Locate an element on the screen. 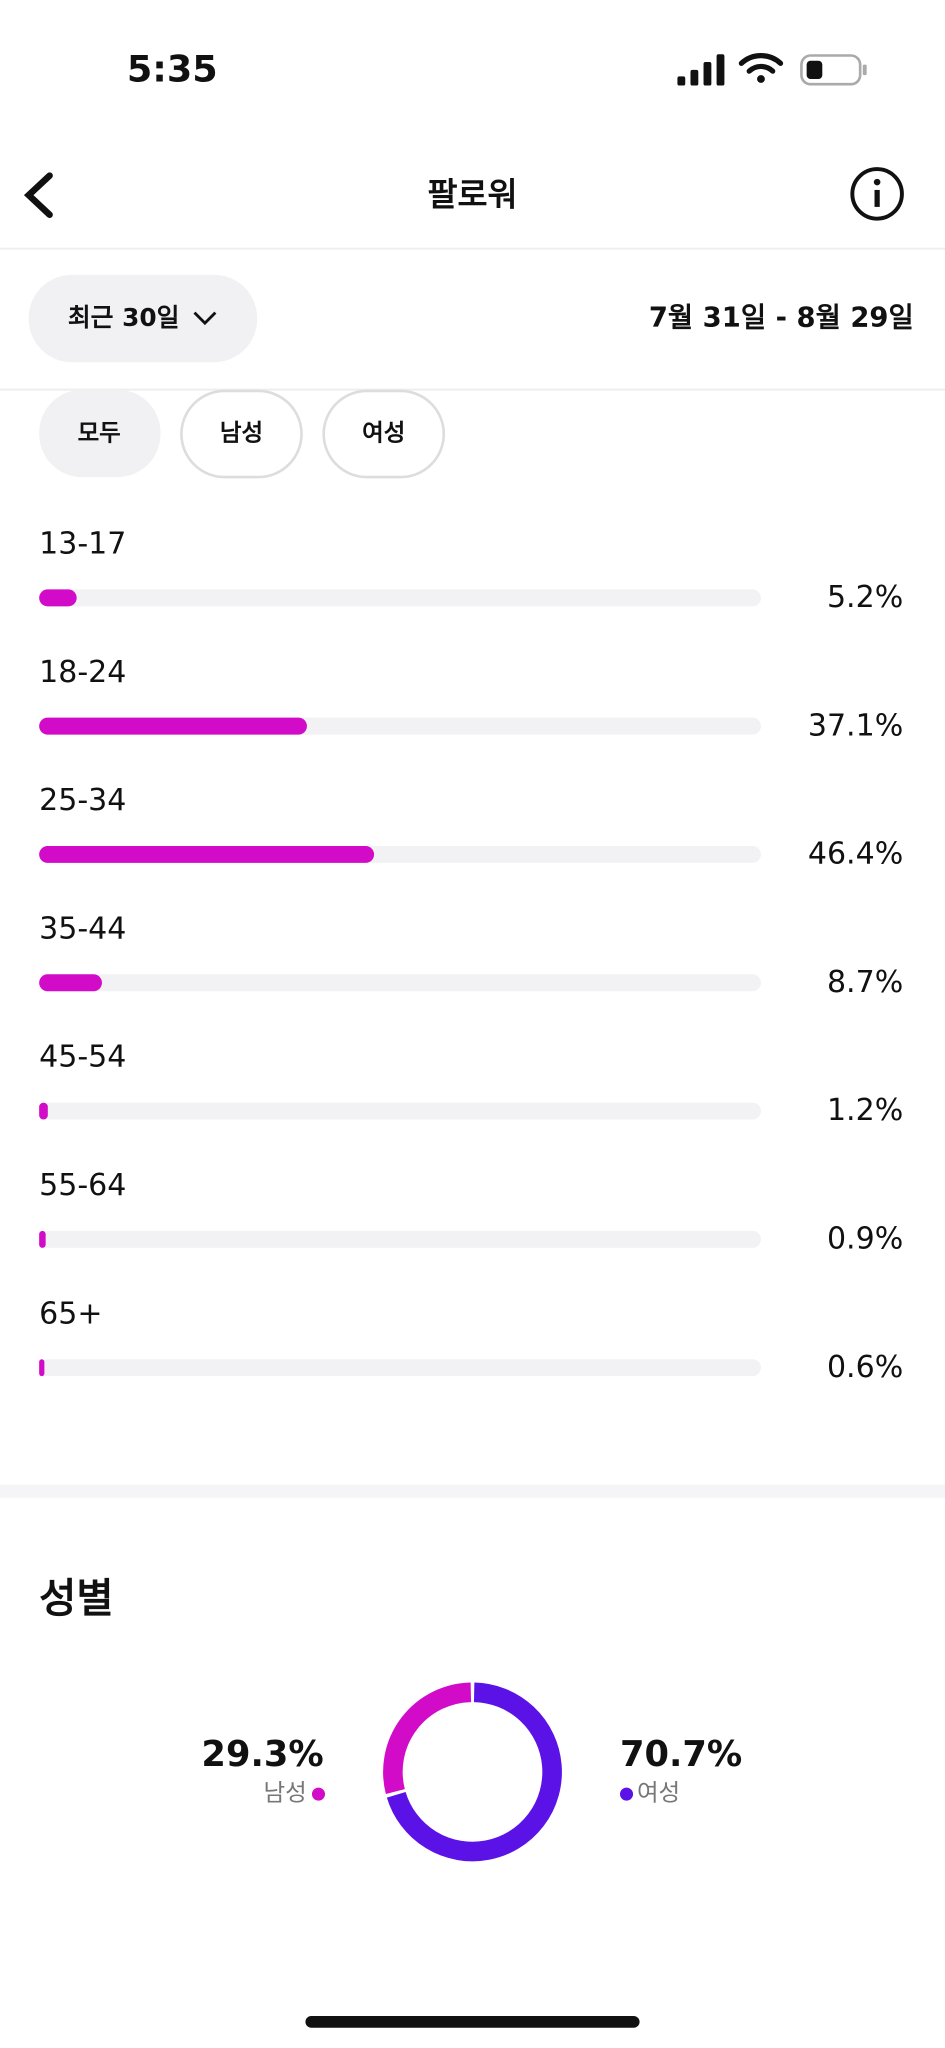 The width and height of the screenshot is (945, 2048). header-title: 팔로워 is located at coordinates (472, 194).